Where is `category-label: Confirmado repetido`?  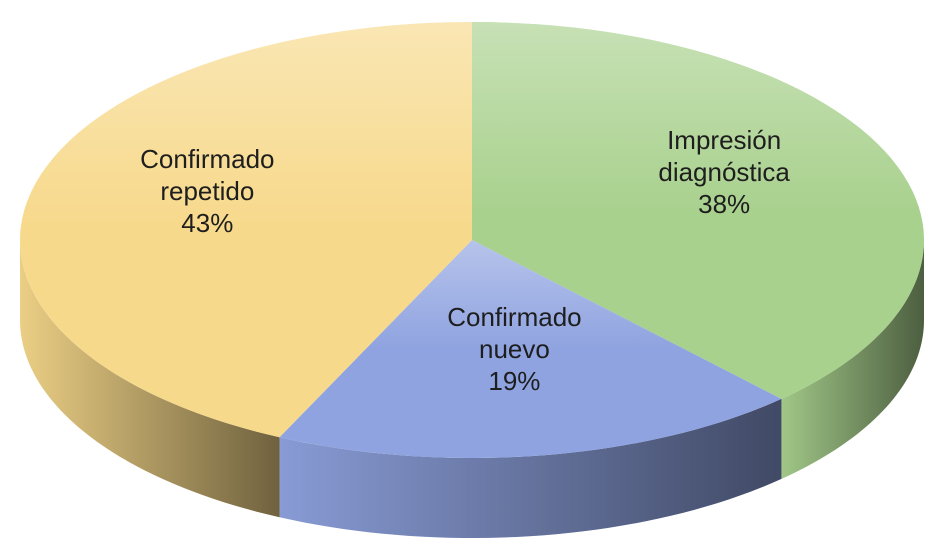
category-label: Confirmado repetido is located at coordinates (207, 175).